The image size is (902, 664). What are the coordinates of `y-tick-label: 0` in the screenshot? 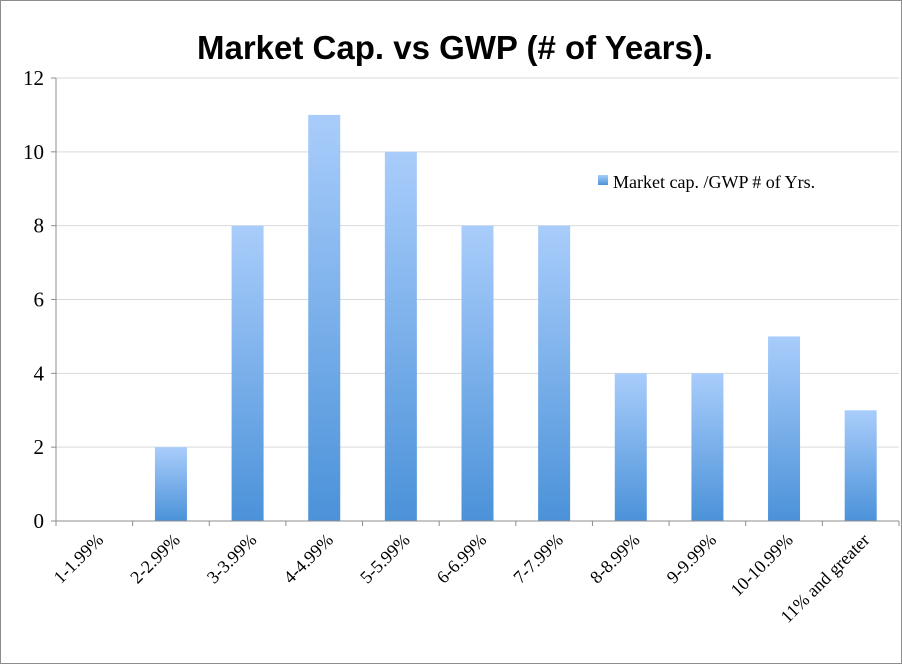 It's located at (39, 521).